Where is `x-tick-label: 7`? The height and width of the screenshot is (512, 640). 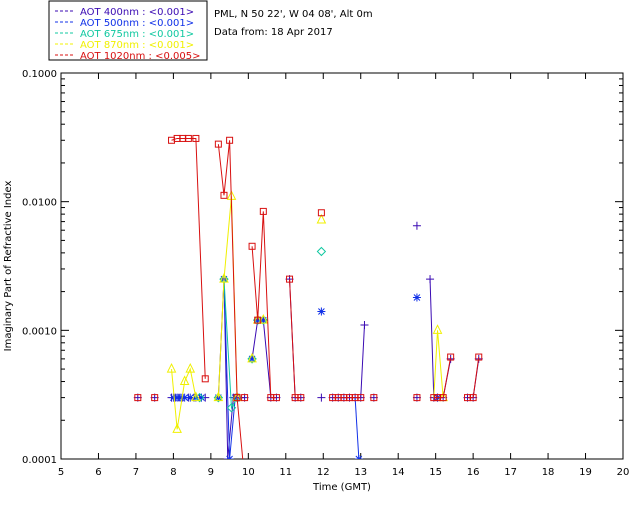 x-tick-label: 7 is located at coordinates (136, 472).